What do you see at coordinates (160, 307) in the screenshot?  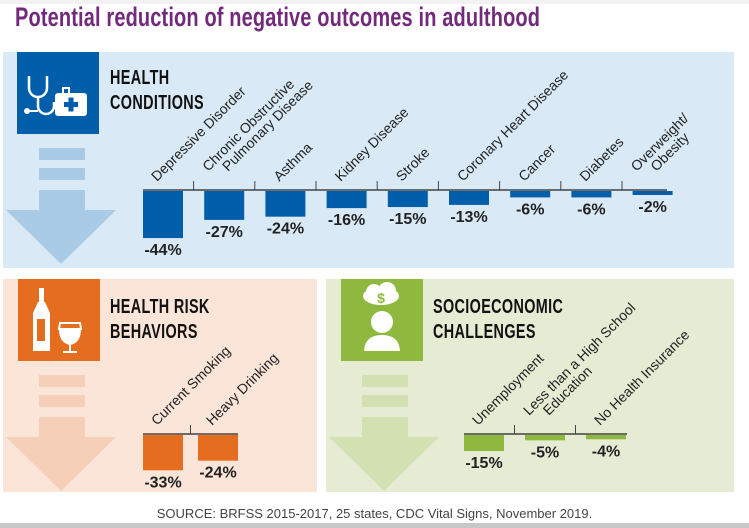 I see `heading-line-1: HEALTH RISK` at bounding box center [160, 307].